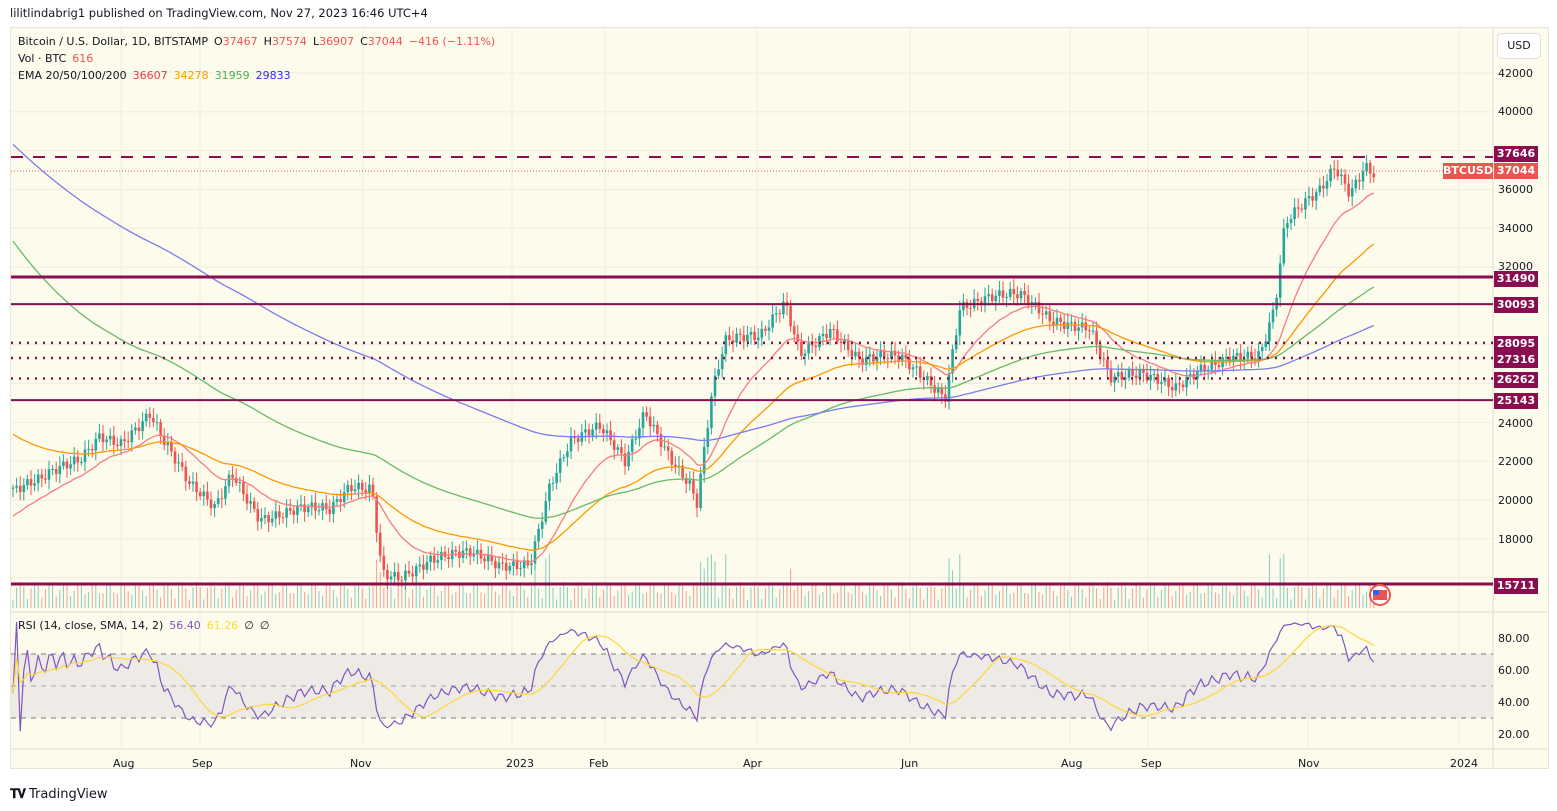  Describe the element at coordinates (1516, 360) in the screenshot. I see `level-tag-27316: 27316` at that location.